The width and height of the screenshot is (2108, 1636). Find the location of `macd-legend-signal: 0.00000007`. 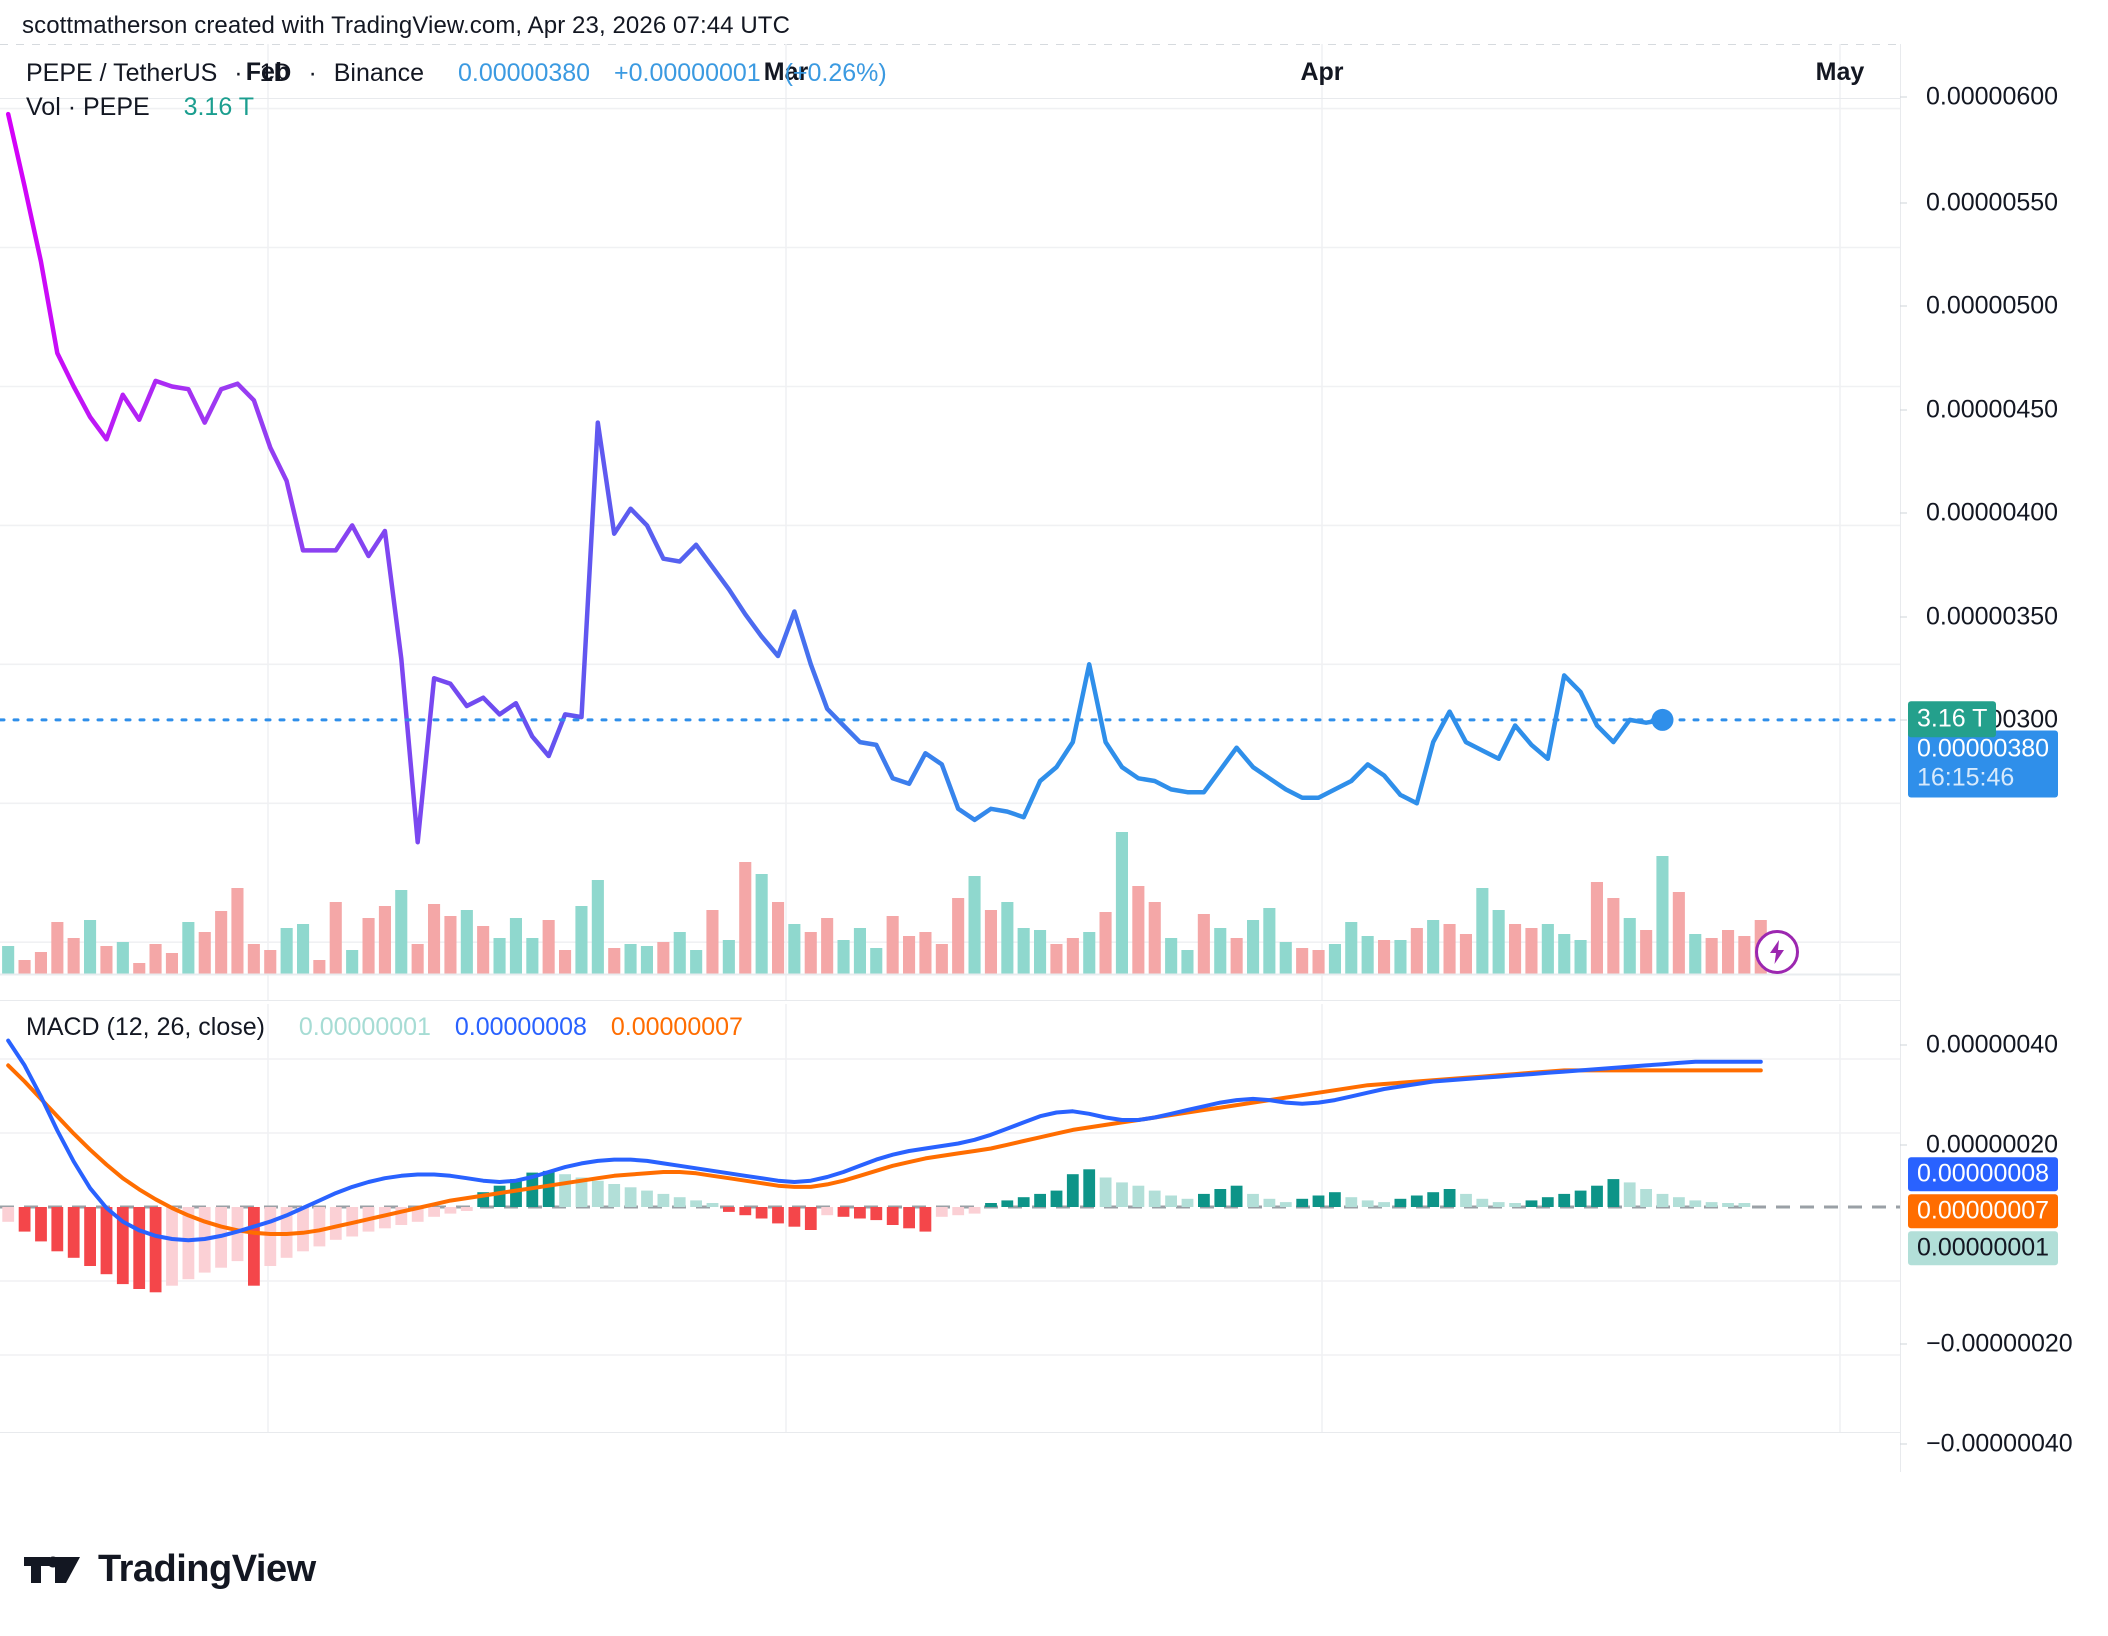

macd-legend-signal: 0.00000007 is located at coordinates (676, 1027).